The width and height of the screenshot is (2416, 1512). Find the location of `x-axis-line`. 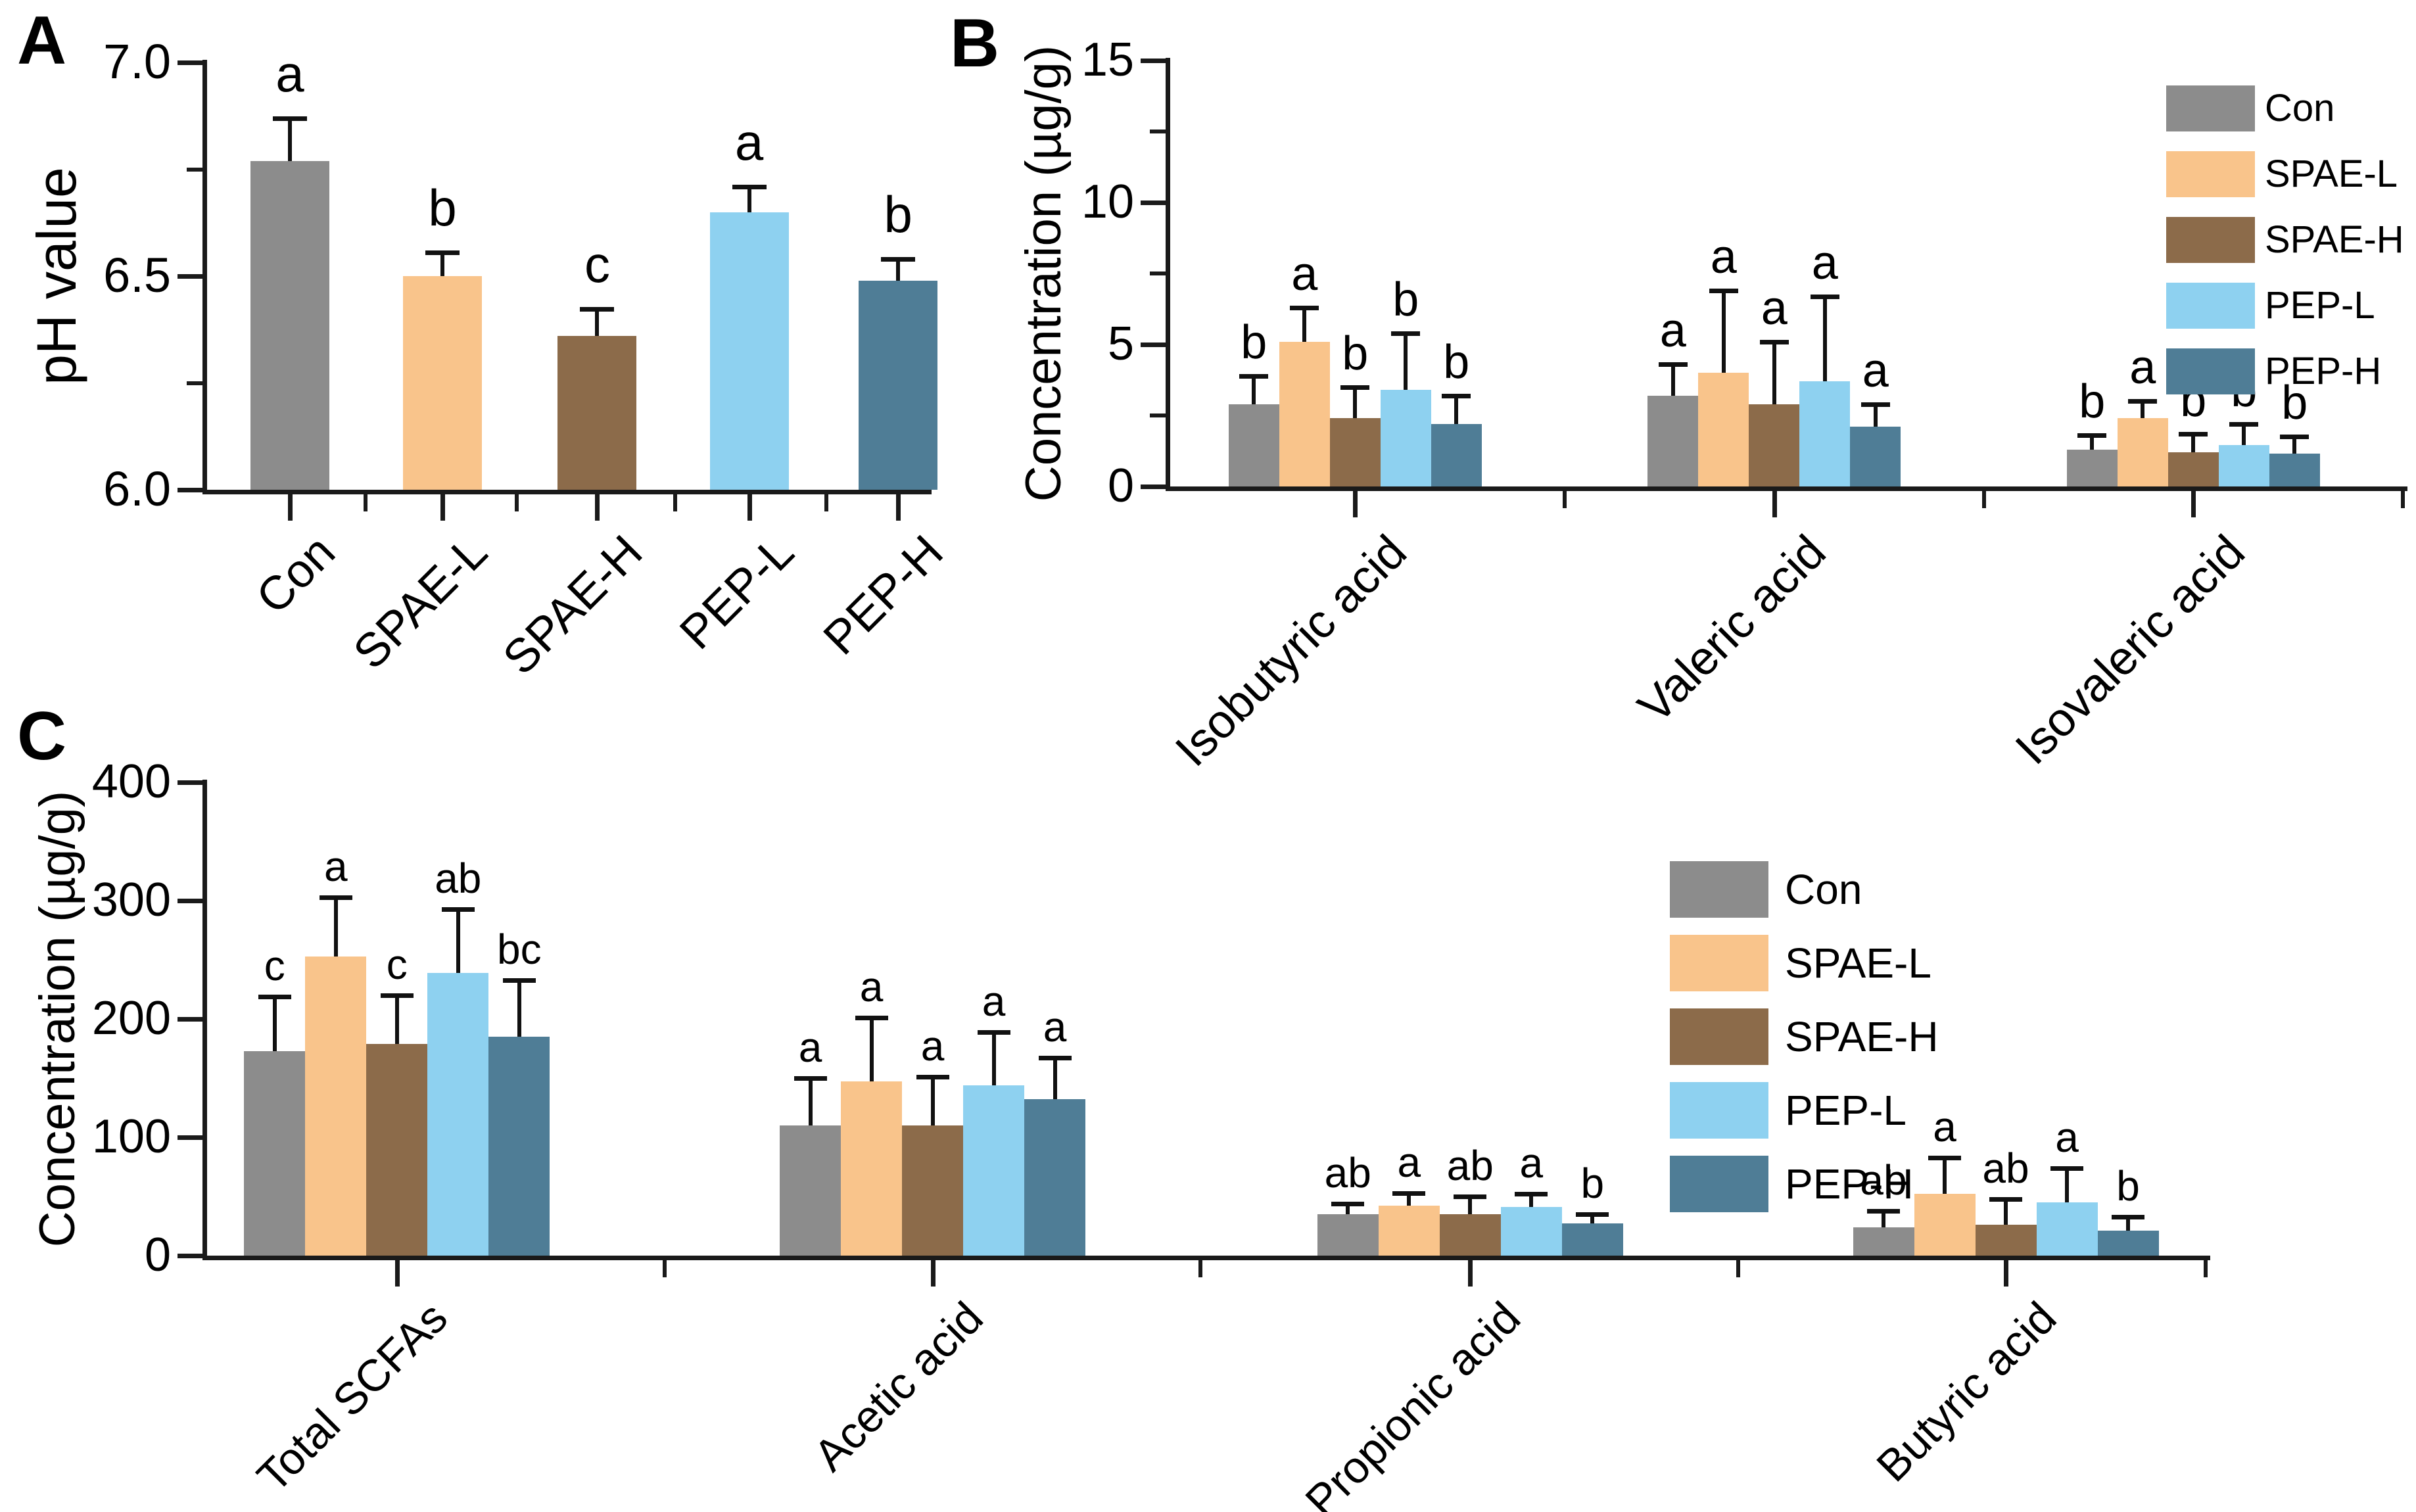

x-axis-line is located at coordinates (1206, 1258).